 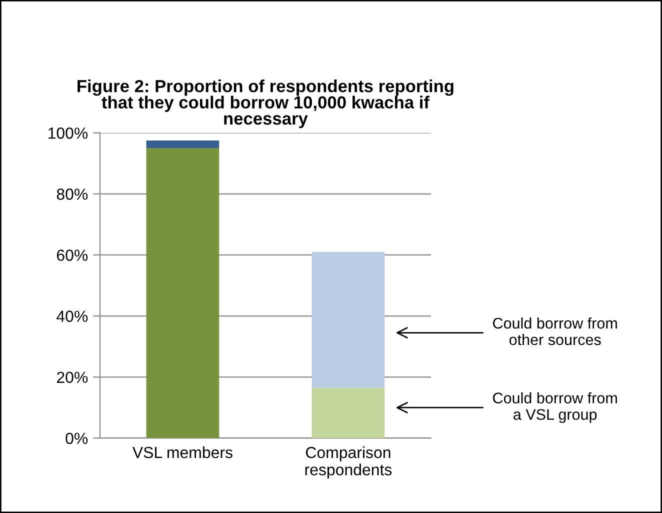 What do you see at coordinates (348, 462) in the screenshot?
I see `x-tick-label: Comparison respondents` at bounding box center [348, 462].